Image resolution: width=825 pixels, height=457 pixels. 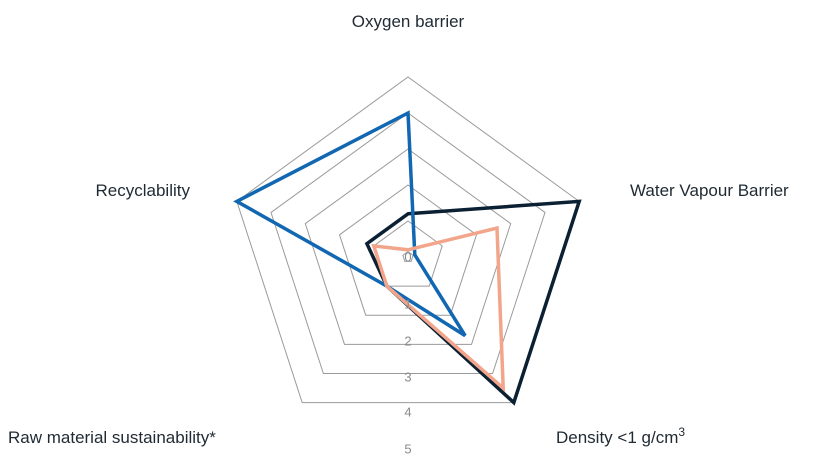 What do you see at coordinates (407, 303) in the screenshot?
I see `tick-label-1: 1` at bounding box center [407, 303].